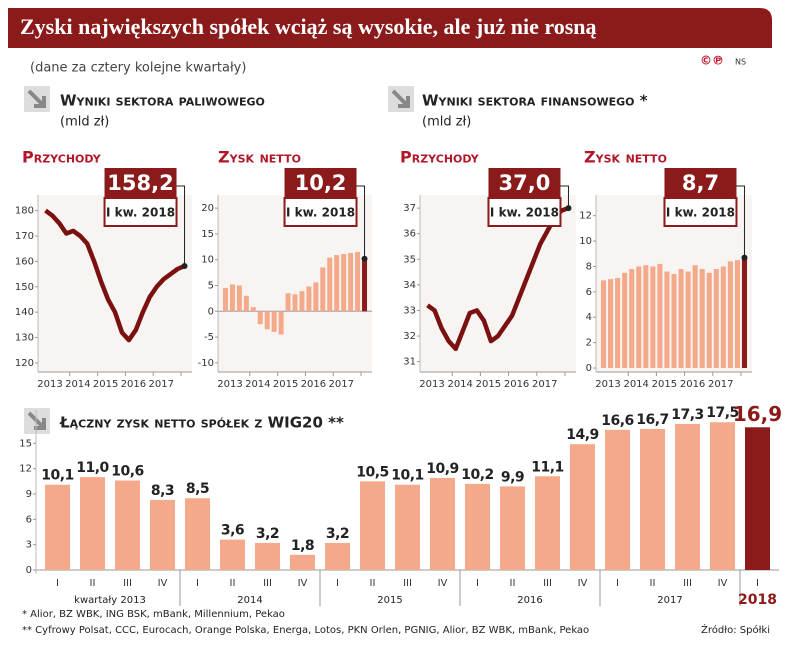 This screenshot has width=788, height=647. I want to click on line, so click(498, 279).